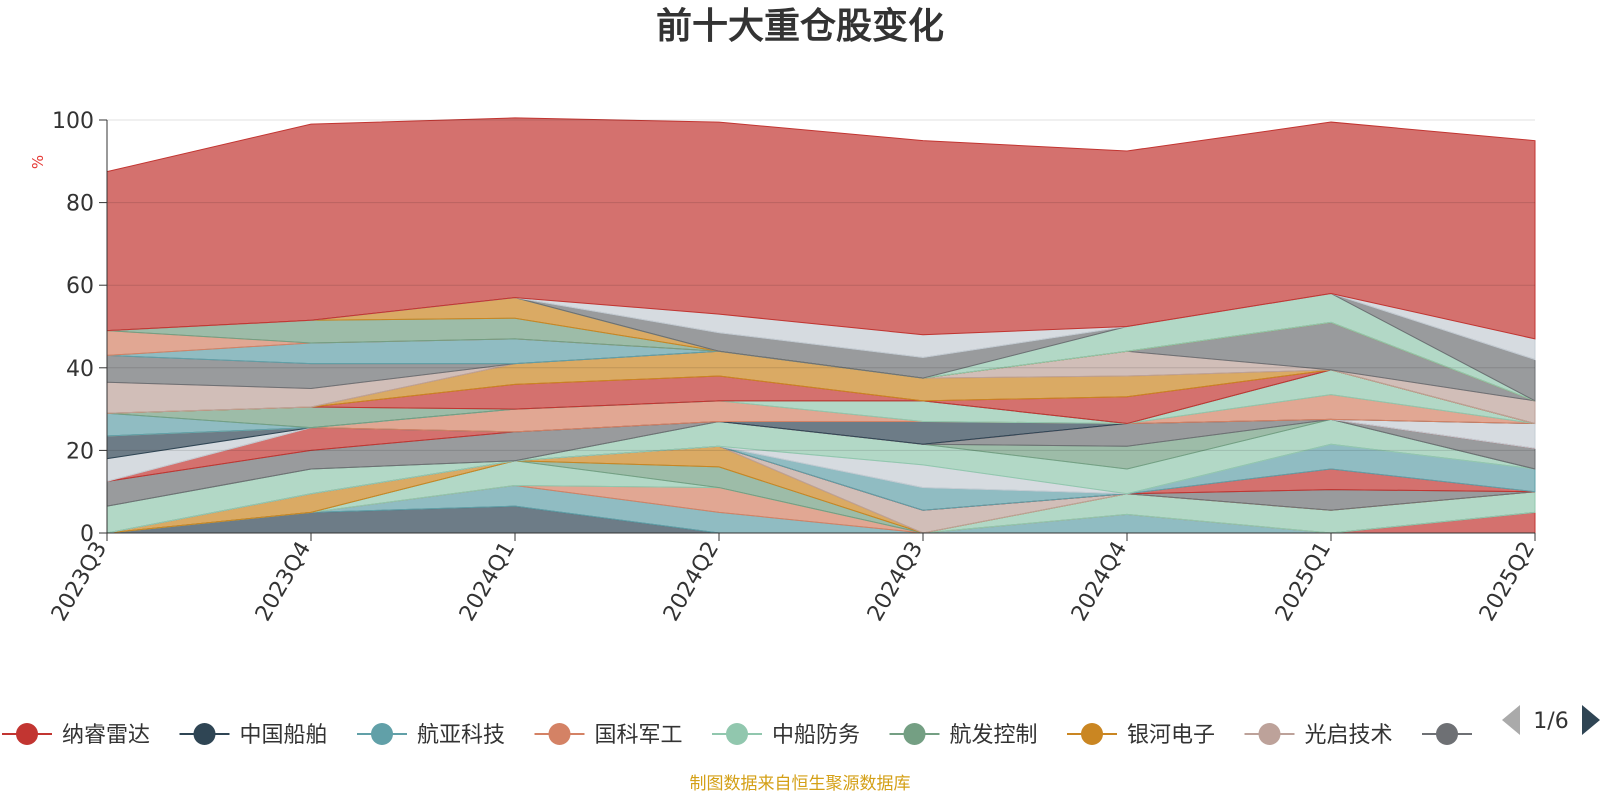 The width and height of the screenshot is (1600, 800). Describe the element at coordinates (1507, 582) in the screenshot. I see `x-tick-label: 2025Q2` at that location.